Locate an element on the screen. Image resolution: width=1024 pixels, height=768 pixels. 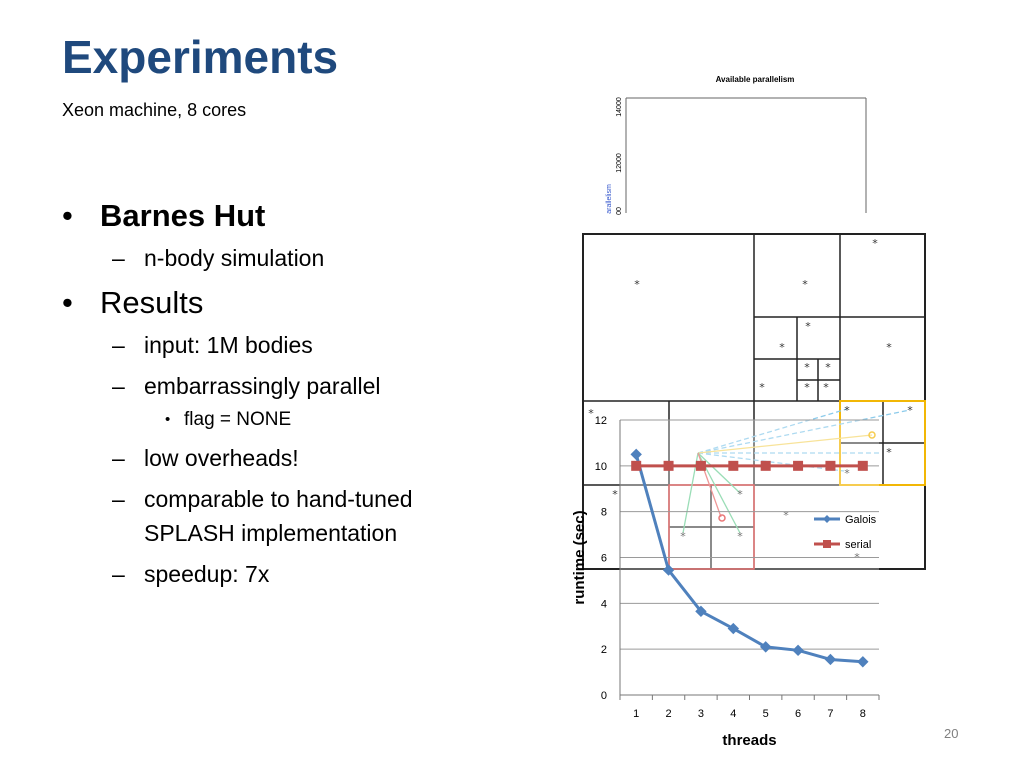
bullet-item-level-2: – low overheads! is located at coordinates (277, 458).